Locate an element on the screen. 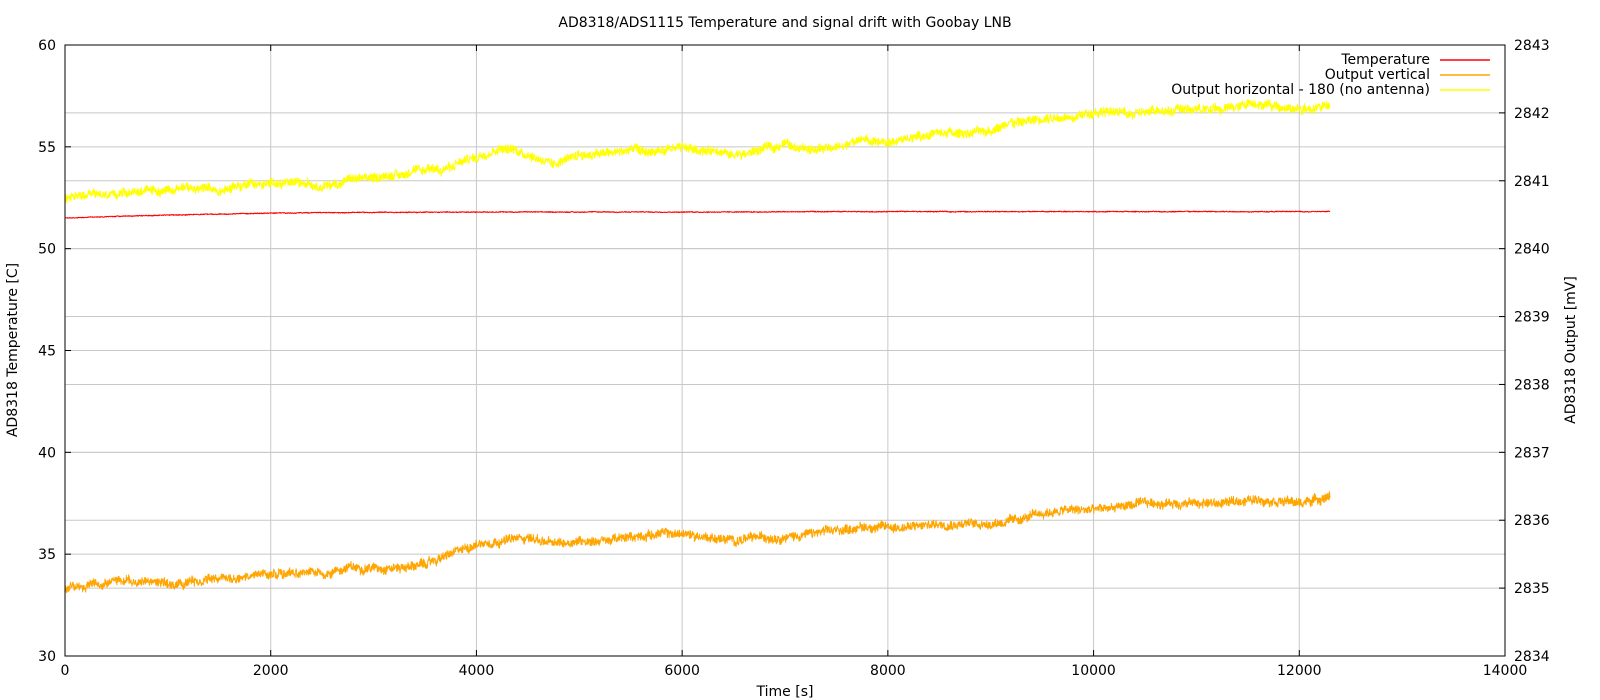 The width and height of the screenshot is (1600, 700). y2-tick-label: 2839 is located at coordinates (1532, 318).